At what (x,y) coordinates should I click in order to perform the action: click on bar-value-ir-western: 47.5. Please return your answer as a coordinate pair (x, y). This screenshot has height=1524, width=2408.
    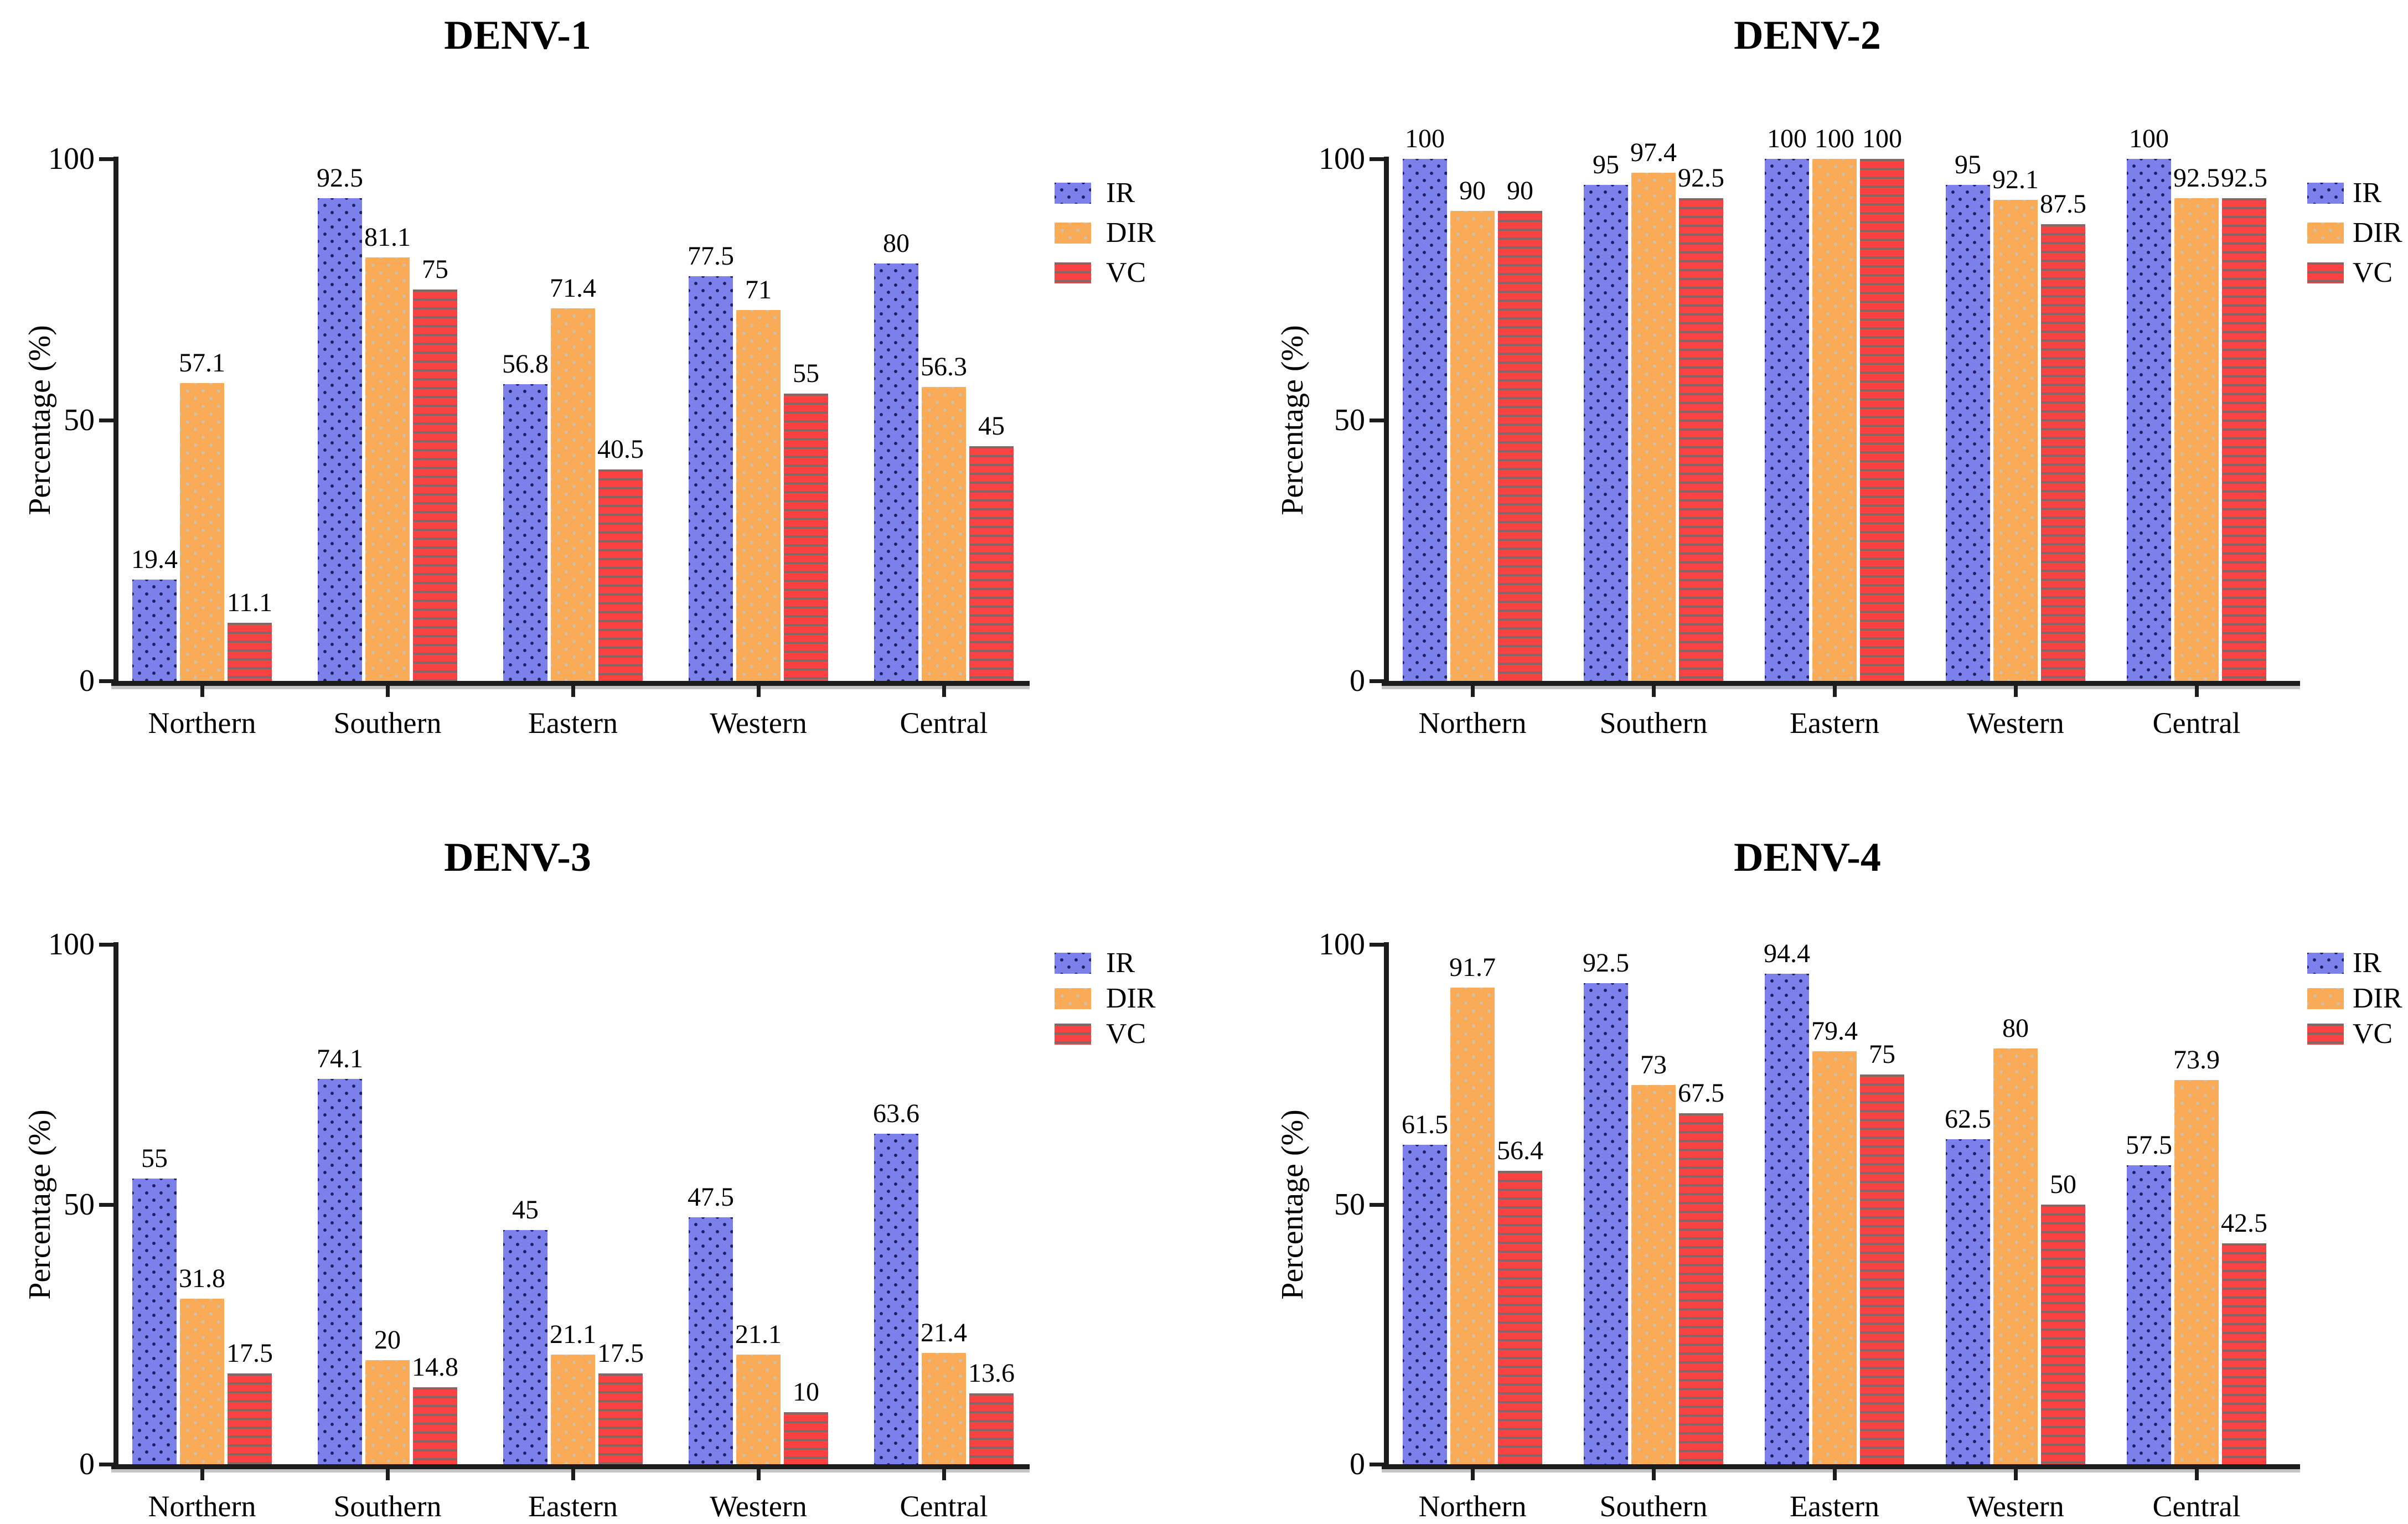
    Looking at the image, I should click on (711, 1197).